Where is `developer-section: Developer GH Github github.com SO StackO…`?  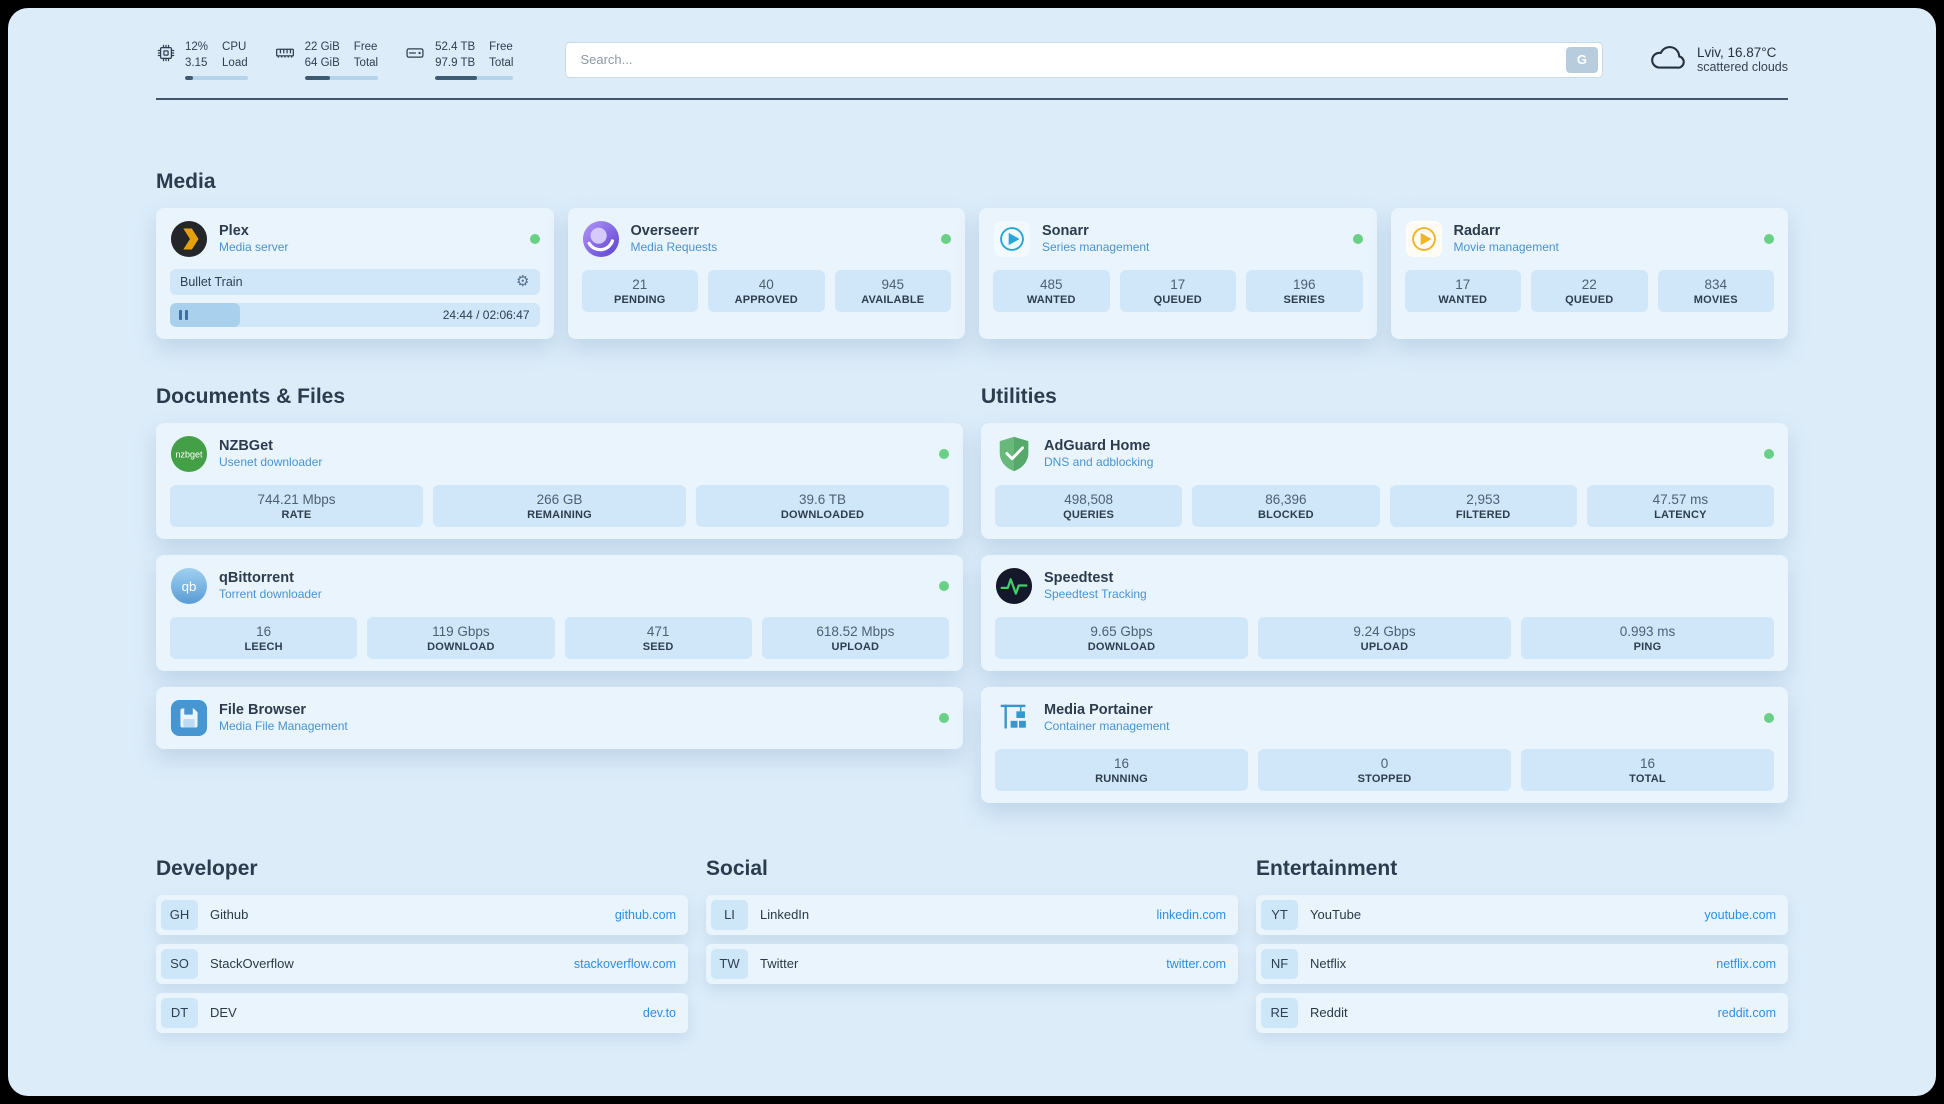
developer-section: Developer GH Github github.com SO StackO… is located at coordinates (422, 949).